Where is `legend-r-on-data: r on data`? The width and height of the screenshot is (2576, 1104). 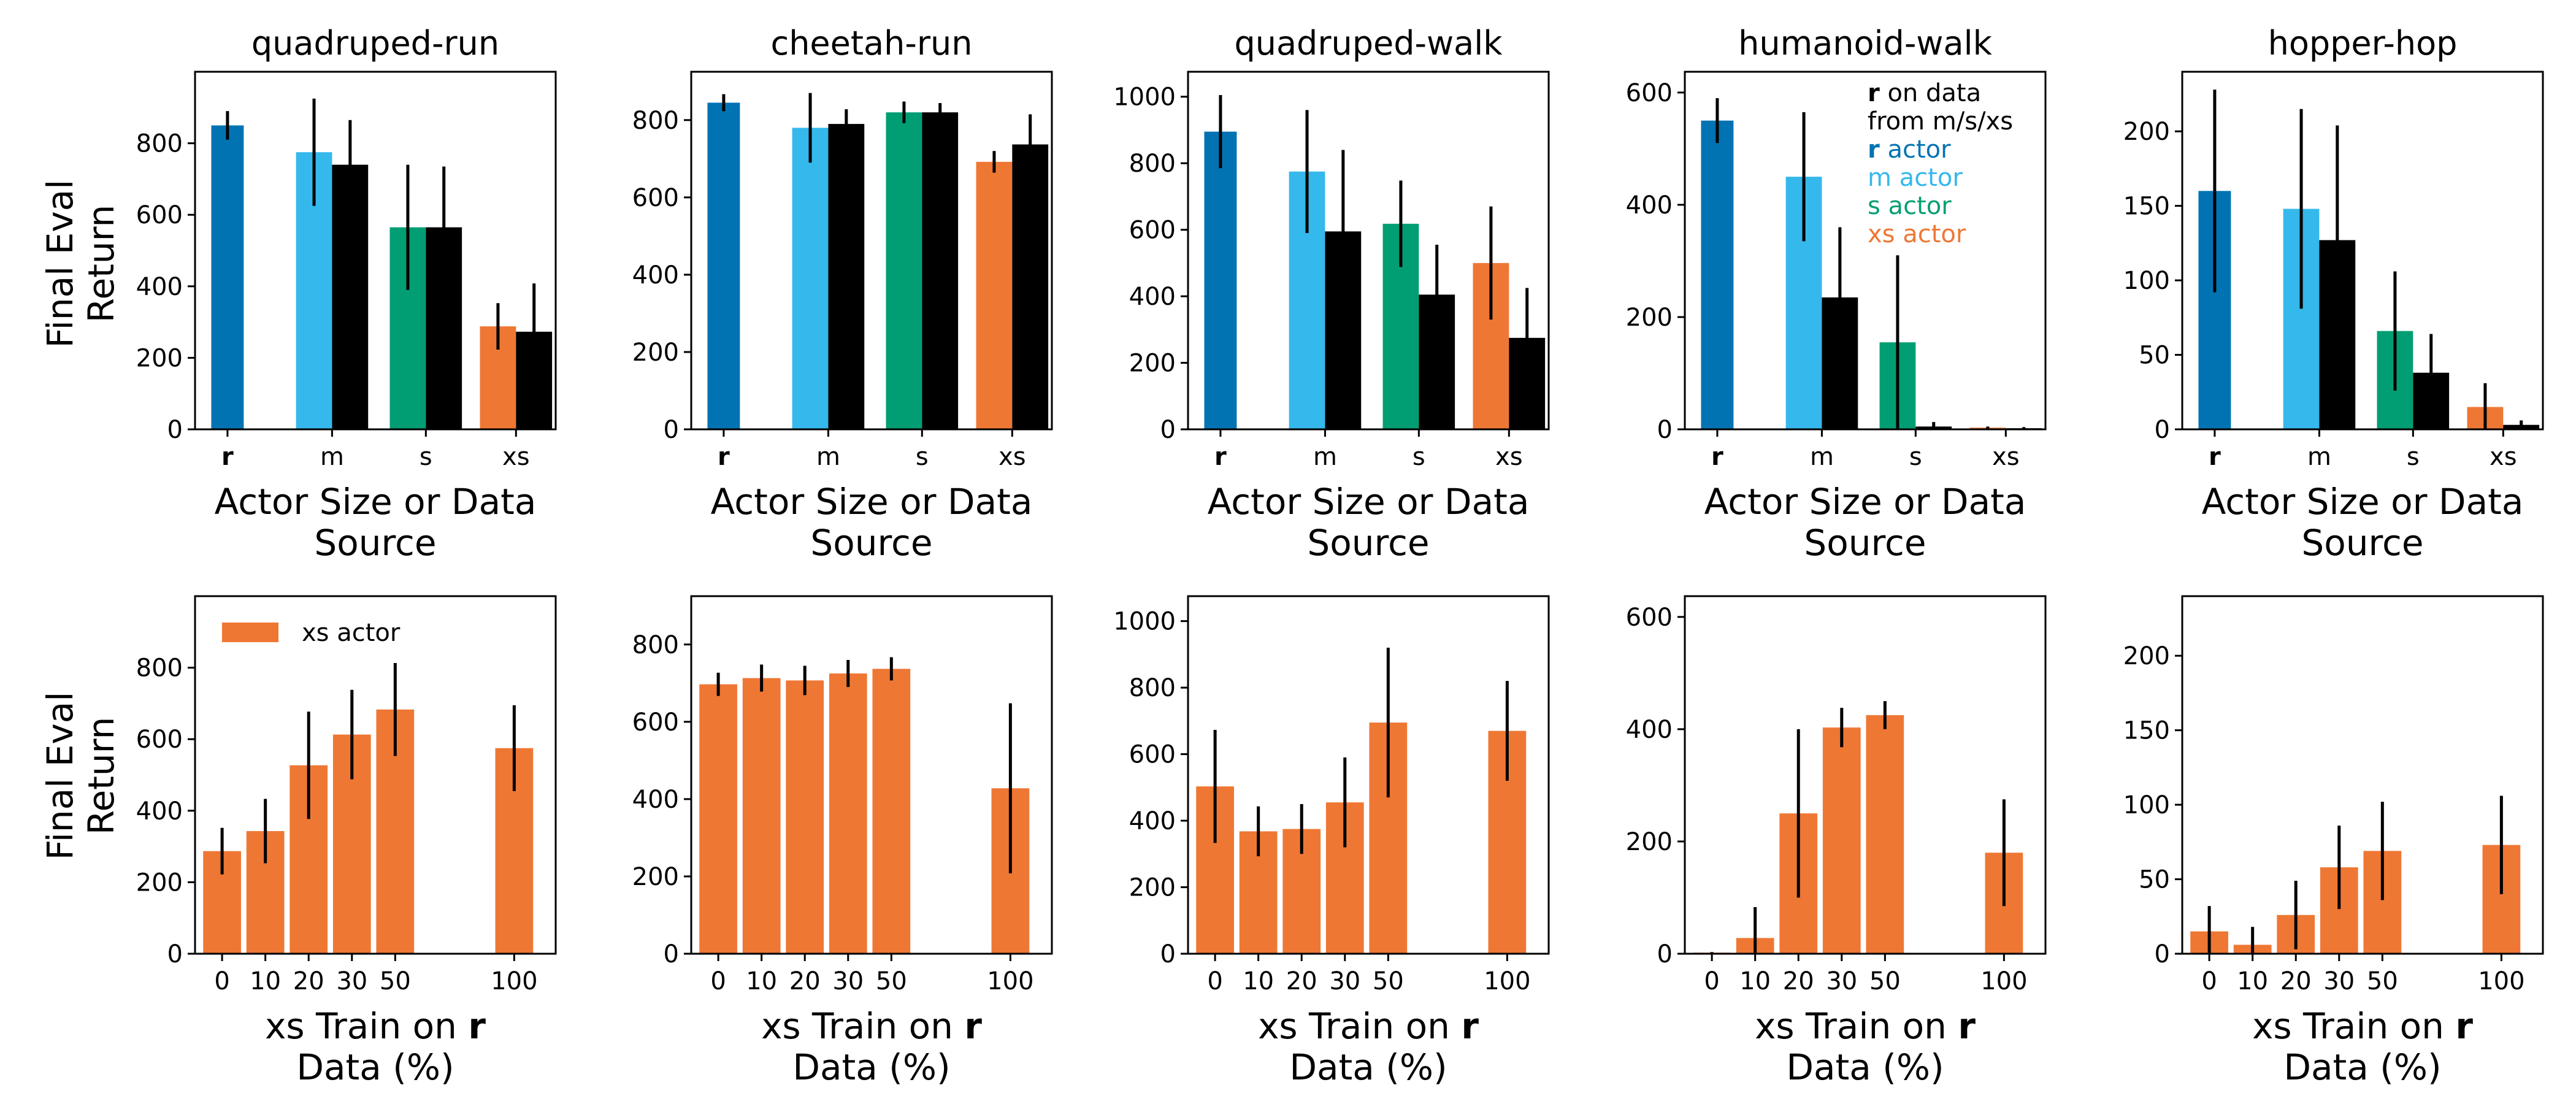
legend-r-on-data: r on data is located at coordinates (1924, 93).